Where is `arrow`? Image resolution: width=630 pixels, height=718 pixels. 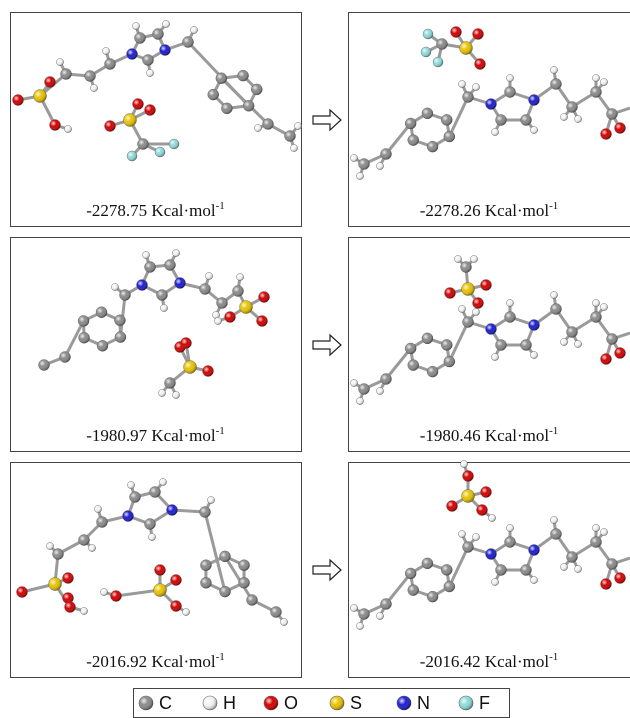
arrow is located at coordinates (327, 345).